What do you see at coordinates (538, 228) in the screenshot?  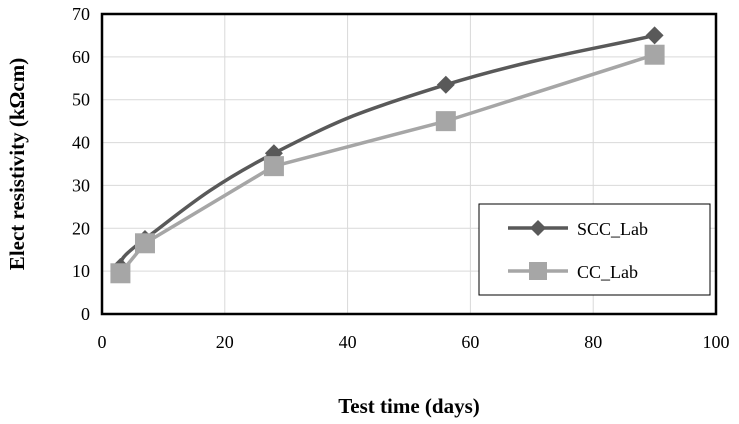 I see `legend-marker-diamond` at bounding box center [538, 228].